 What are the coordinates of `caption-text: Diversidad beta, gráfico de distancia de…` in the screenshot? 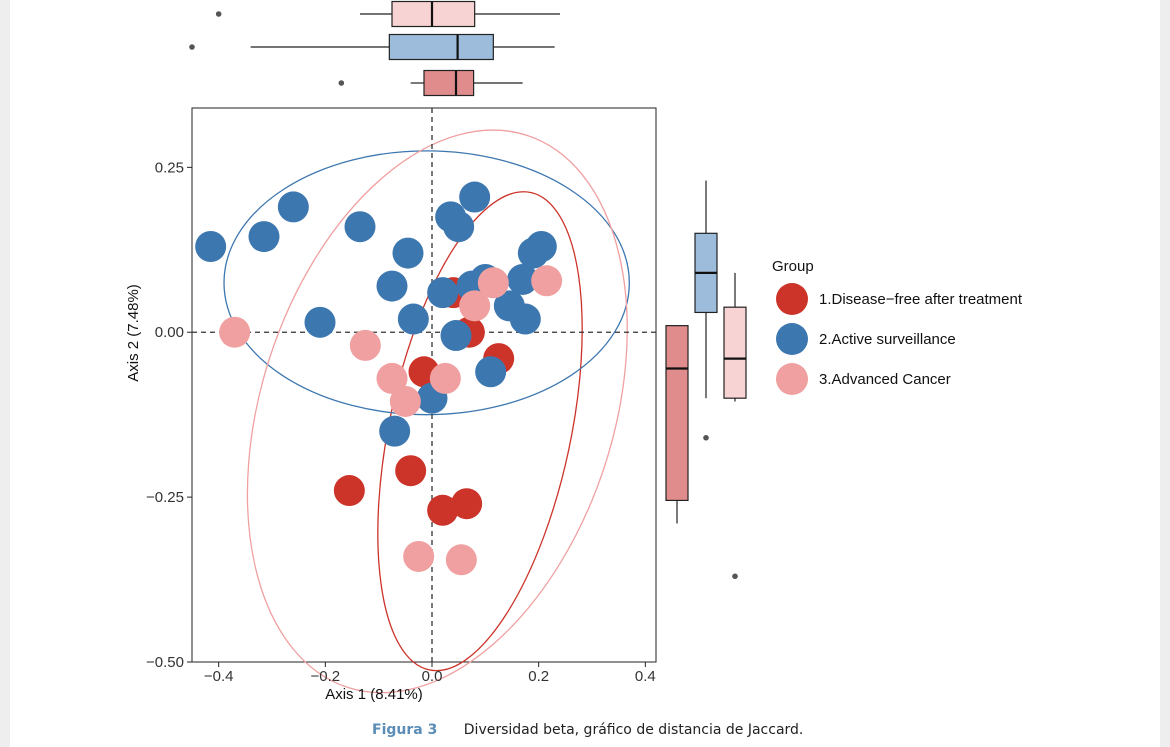 It's located at (633, 730).